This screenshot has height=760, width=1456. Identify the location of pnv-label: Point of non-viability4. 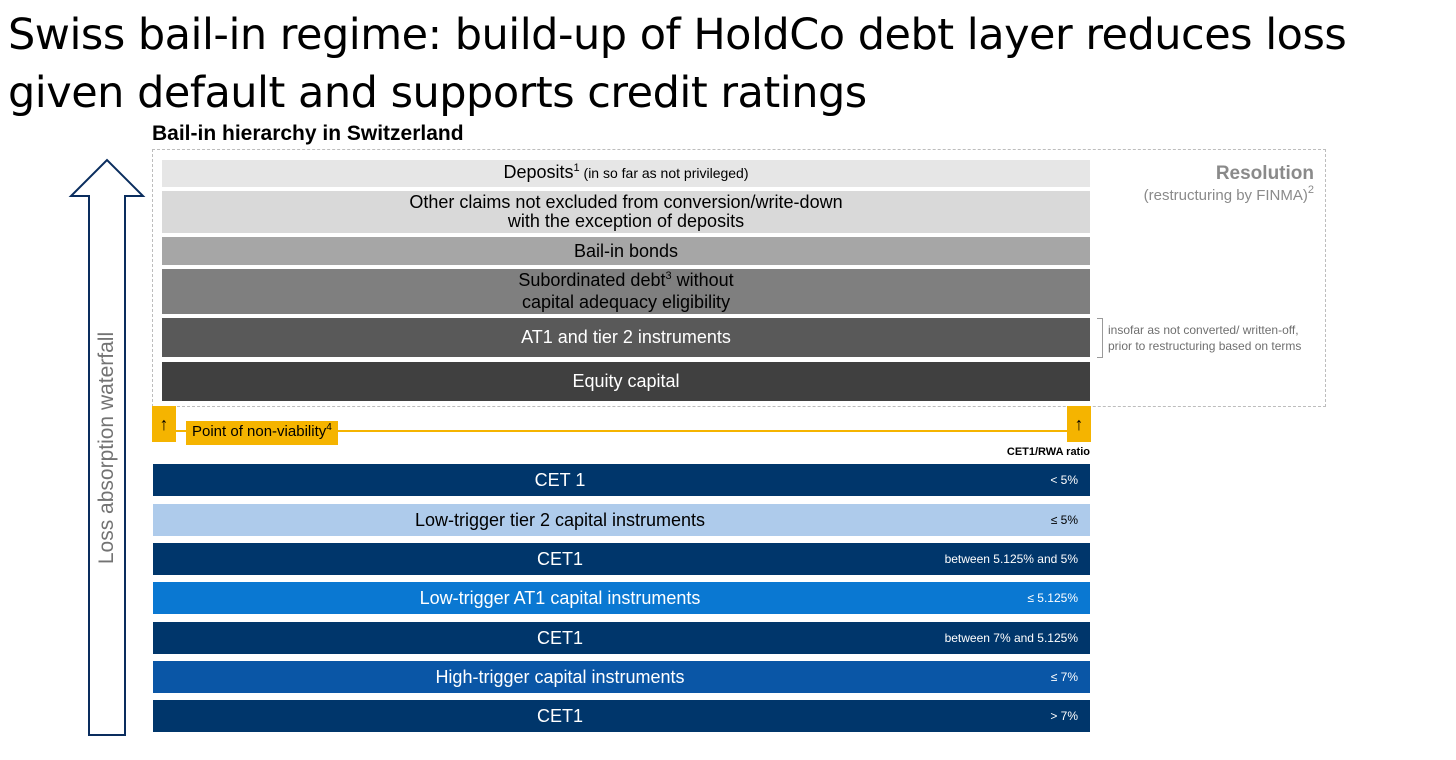
(262, 433).